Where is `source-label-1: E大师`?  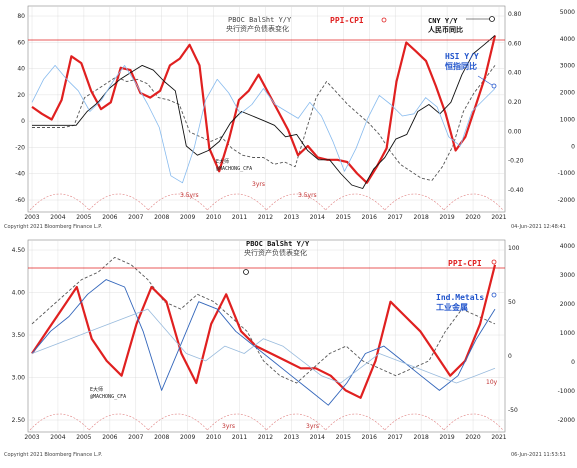 source-label-1: E大师 is located at coordinates (222, 161).